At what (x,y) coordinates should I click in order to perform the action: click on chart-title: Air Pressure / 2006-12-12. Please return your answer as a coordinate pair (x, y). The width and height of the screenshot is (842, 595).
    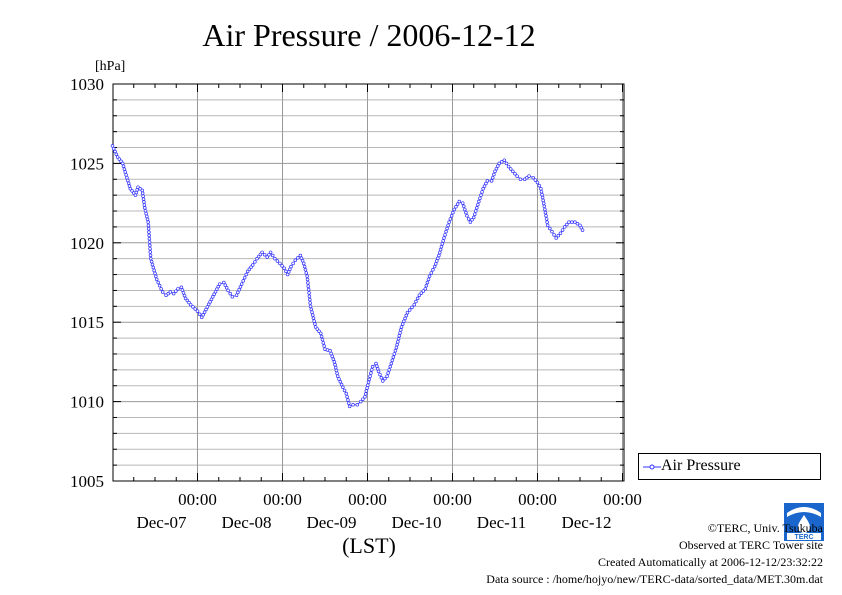
    Looking at the image, I should click on (368, 35).